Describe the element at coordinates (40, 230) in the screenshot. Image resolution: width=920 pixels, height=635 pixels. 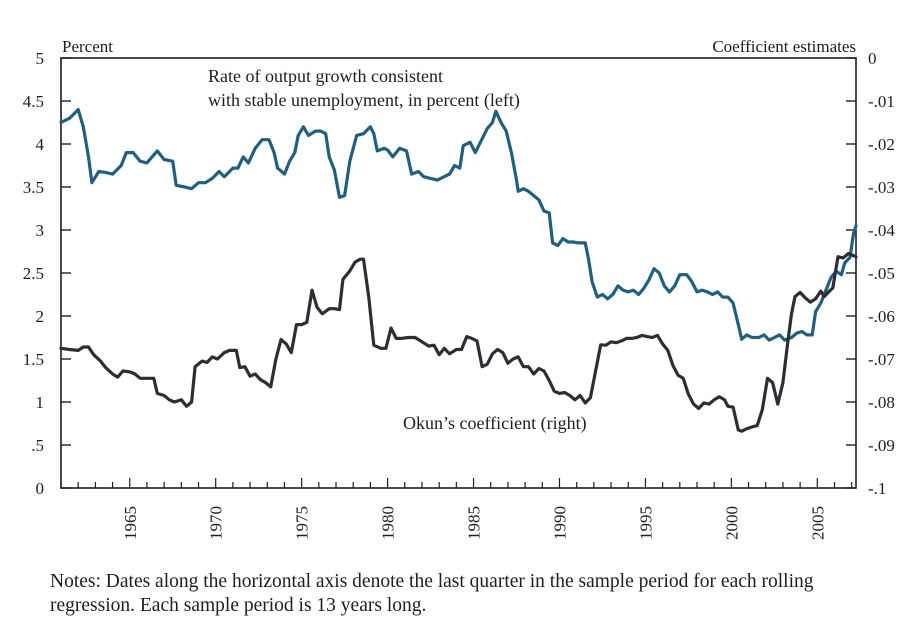
I see `left-tick-label: 3` at that location.